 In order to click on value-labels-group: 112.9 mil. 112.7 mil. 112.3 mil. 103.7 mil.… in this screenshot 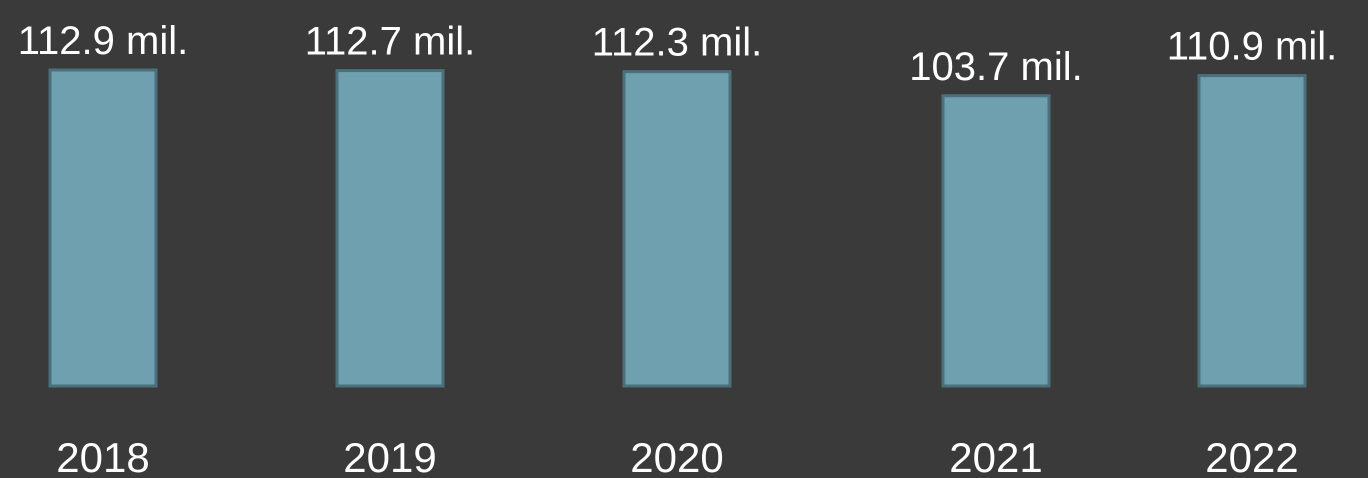, I will do `click(677, 54)`.